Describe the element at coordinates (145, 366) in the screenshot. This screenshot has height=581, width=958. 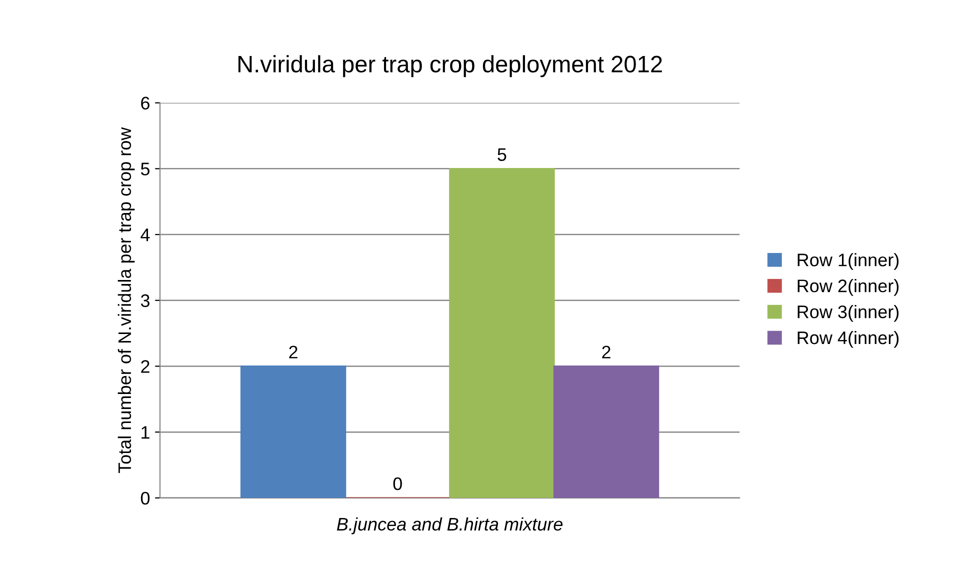
I see `y-tick-label: 2` at that location.